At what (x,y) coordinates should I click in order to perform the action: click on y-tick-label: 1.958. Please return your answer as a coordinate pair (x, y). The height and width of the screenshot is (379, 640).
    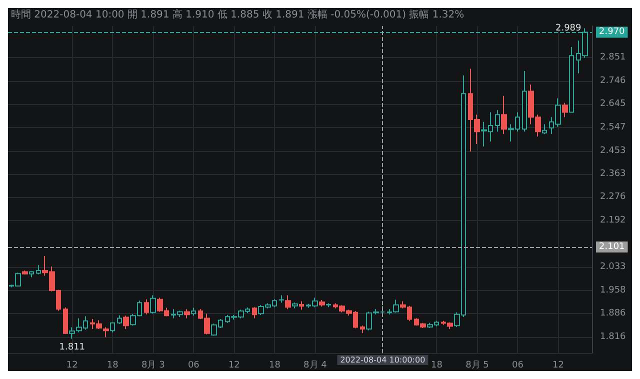
    Looking at the image, I should click on (613, 290).